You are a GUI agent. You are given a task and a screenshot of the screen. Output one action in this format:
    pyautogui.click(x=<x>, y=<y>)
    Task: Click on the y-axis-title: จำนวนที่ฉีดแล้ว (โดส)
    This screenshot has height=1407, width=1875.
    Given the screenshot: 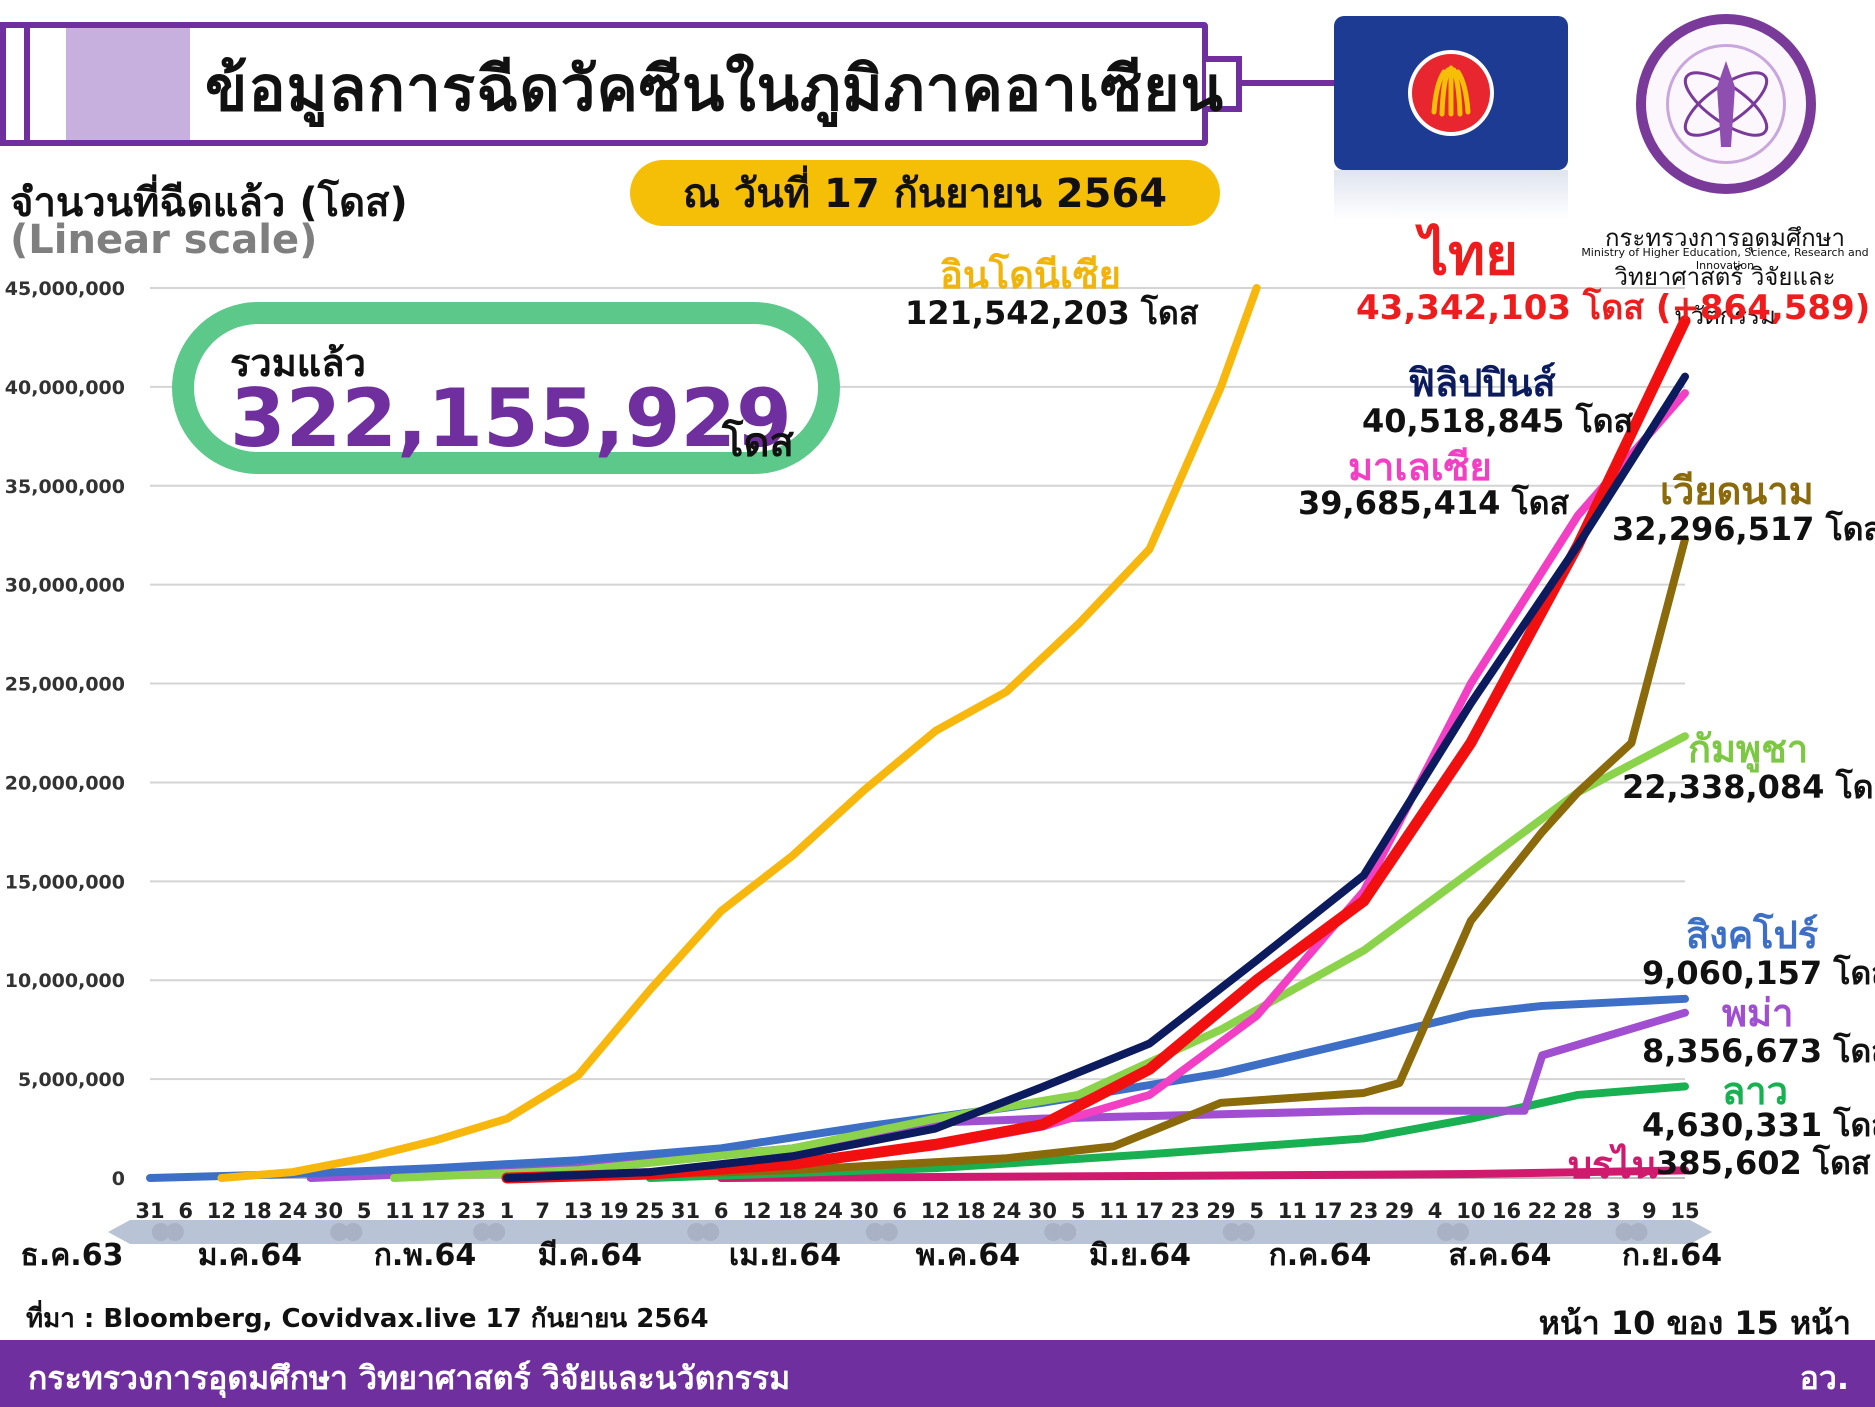 What is the action you would take?
    pyautogui.click(x=209, y=203)
    